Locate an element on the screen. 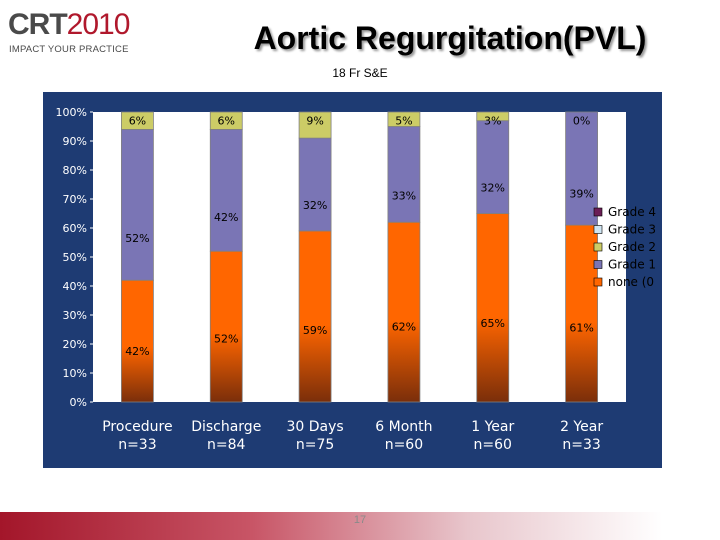 This screenshot has width=720, height=540. y-tick-label: 90% is located at coordinates (75, 141).